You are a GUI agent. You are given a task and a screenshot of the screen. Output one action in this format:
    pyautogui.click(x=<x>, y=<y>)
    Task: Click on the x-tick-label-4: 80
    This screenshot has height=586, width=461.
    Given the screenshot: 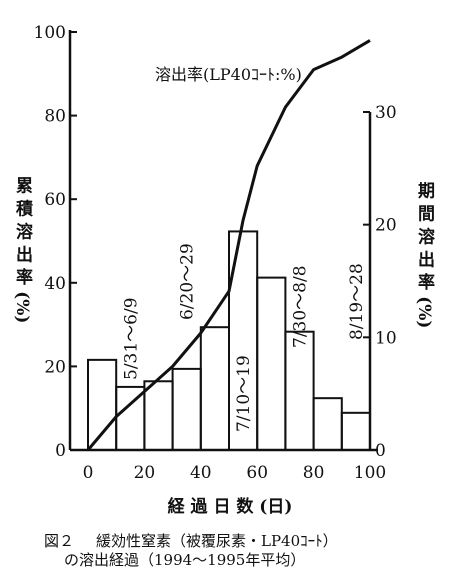 What is the action you would take?
    pyautogui.click(x=314, y=473)
    